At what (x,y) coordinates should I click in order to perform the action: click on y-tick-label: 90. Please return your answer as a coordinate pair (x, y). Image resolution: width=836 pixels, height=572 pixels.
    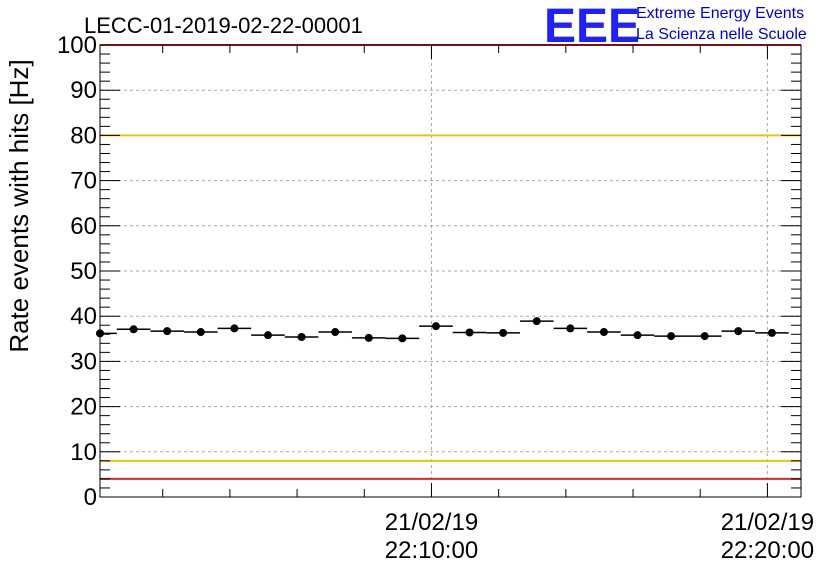
    Looking at the image, I should click on (83, 90).